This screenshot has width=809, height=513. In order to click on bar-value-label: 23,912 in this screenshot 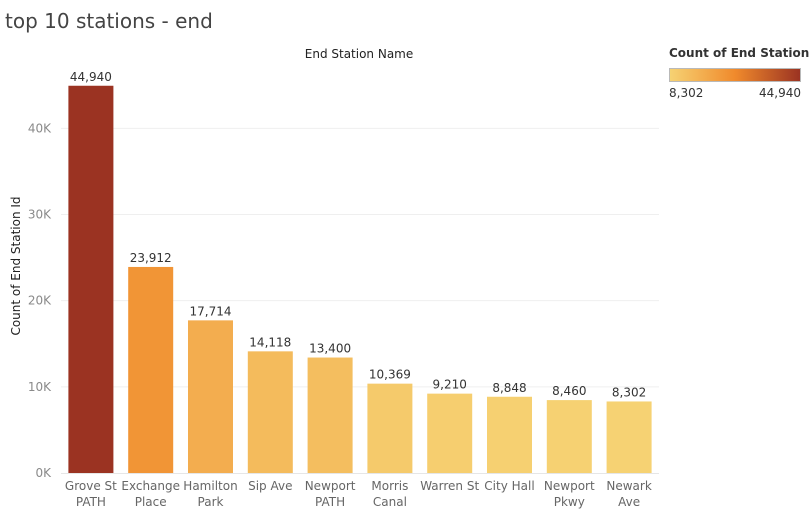, I will do `click(151, 258)`.